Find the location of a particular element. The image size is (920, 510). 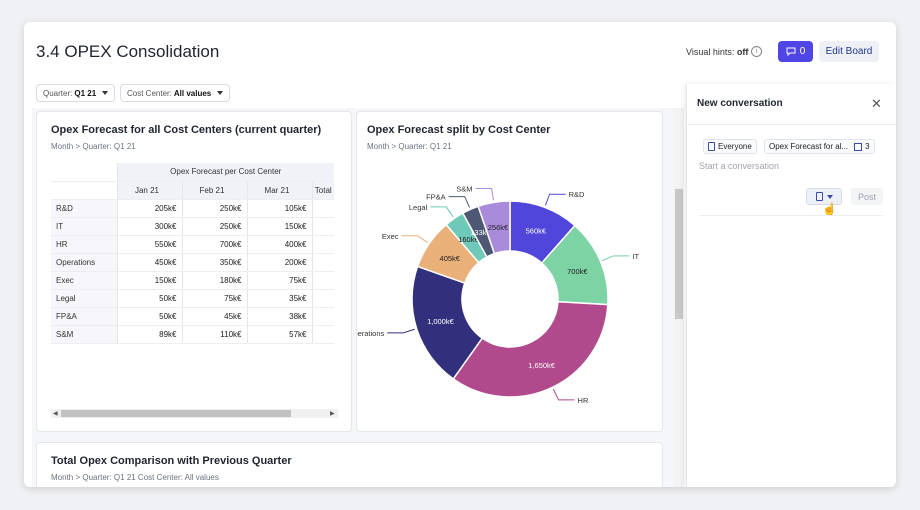

table-cell: 38k€ is located at coordinates (280, 316).